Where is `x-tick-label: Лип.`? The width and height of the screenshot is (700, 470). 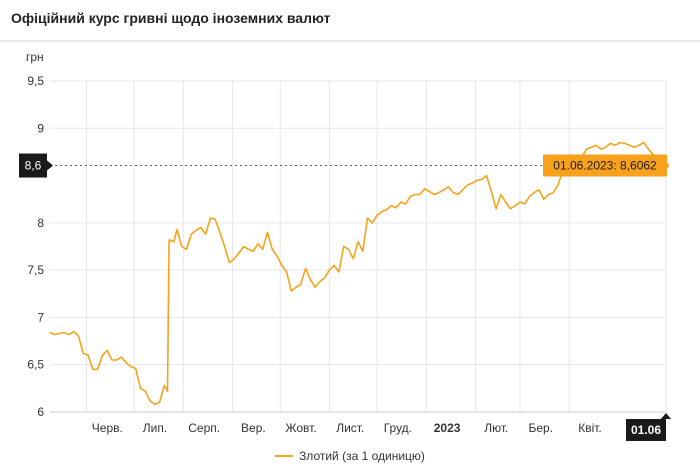 x-tick-label: Лип. is located at coordinates (155, 428).